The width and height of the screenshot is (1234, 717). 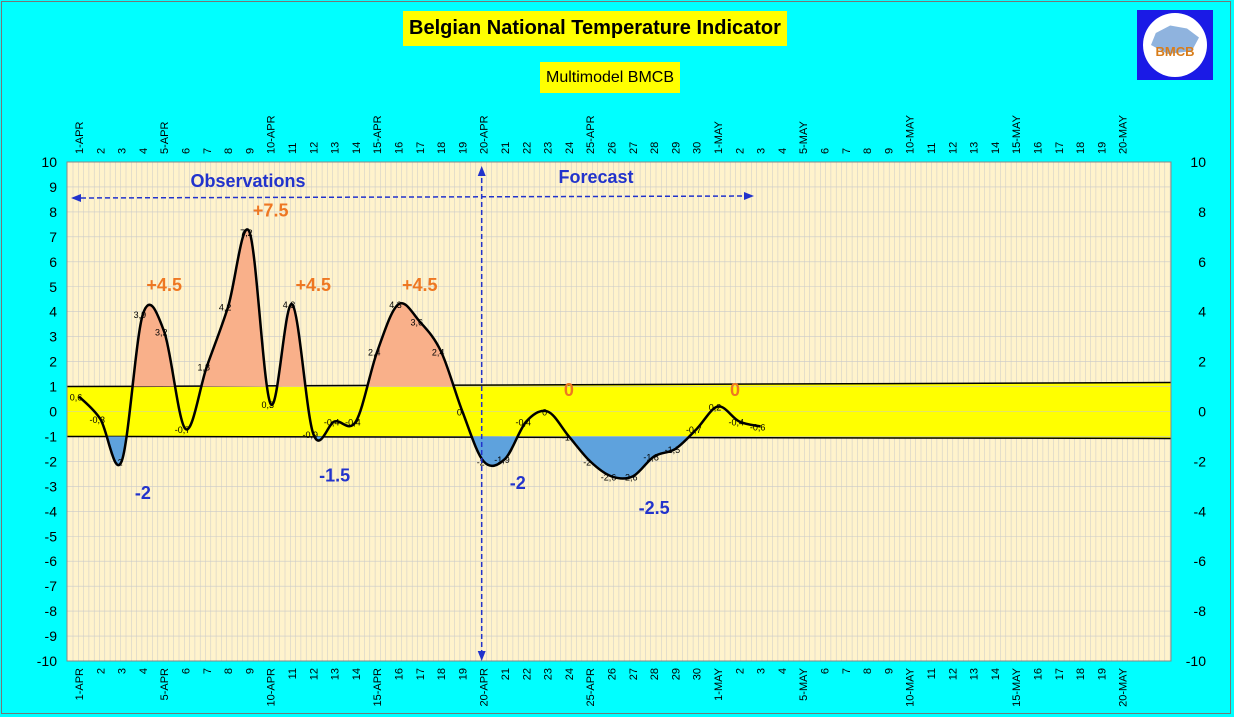 I want to click on x-tick-label-bottom: 27, so click(x=634, y=674).